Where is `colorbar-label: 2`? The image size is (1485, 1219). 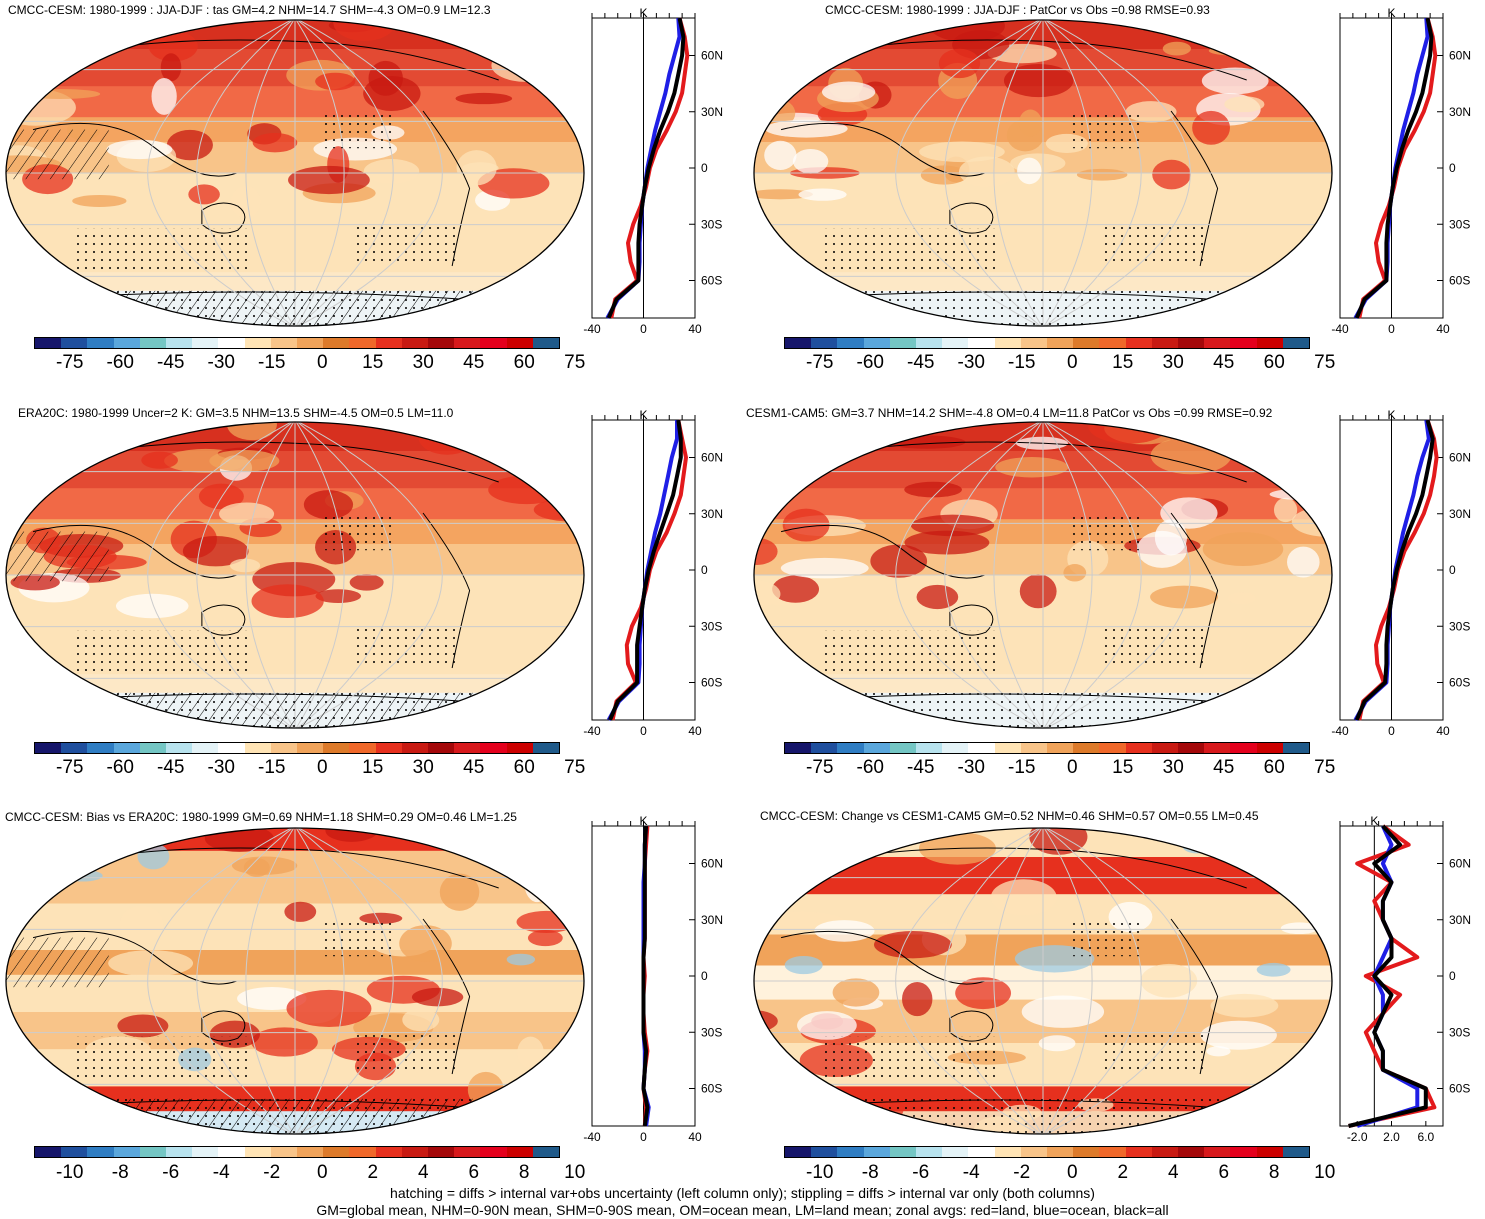 colorbar-label: 2 is located at coordinates (373, 1172).